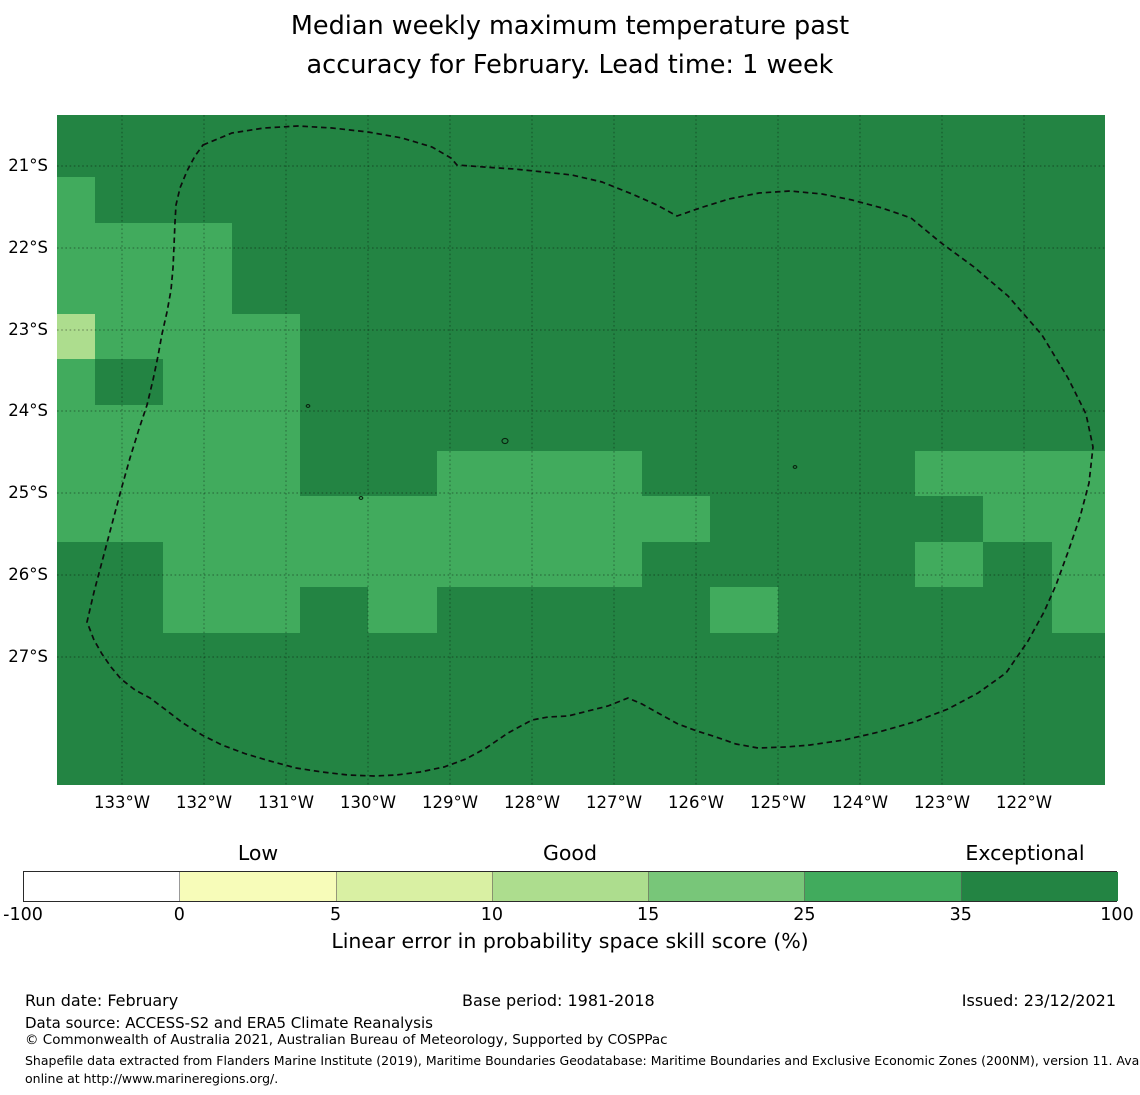  I want to click on footer-issued: Issued: 23/12/2021, so click(1038, 1000).